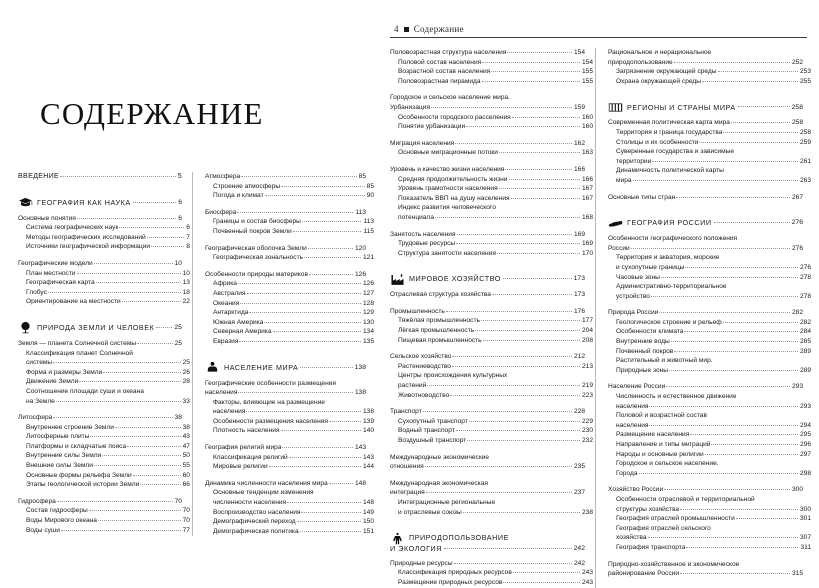 The height and width of the screenshot is (588, 819). Describe the element at coordinates (713, 519) in the screenshot. I see `toc-subentry: География отраслей промышленности 301` at that location.